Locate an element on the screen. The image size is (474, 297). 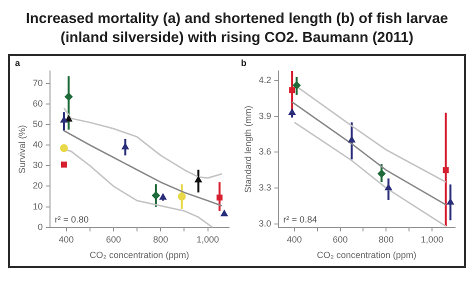
y-tick-label: 4.2 is located at coordinates (265, 80).